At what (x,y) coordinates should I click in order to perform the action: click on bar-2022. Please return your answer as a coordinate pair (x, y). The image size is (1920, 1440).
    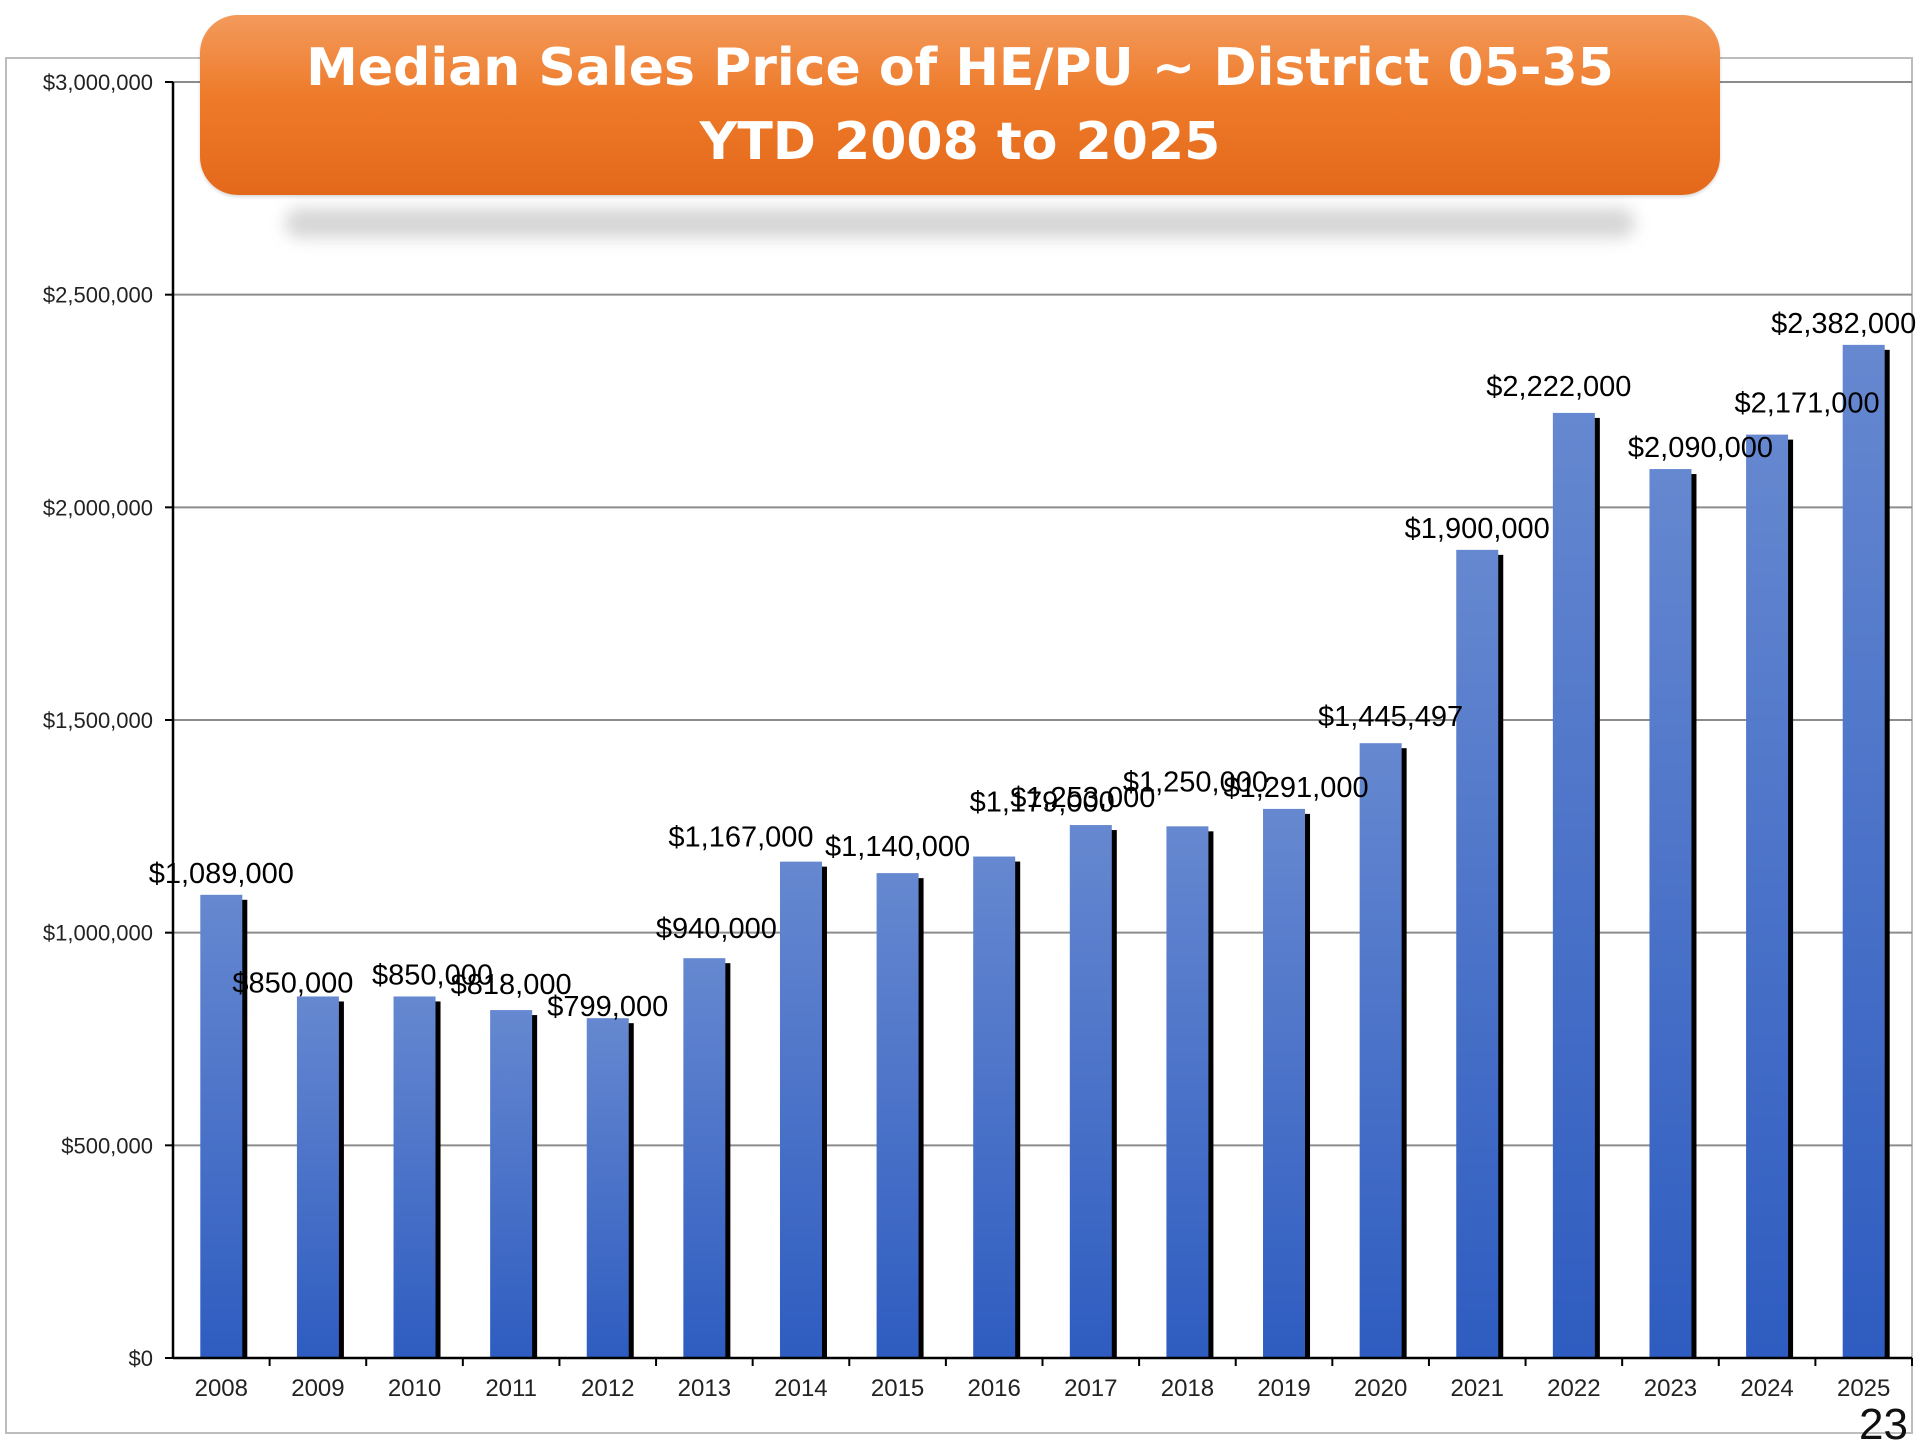
    Looking at the image, I should click on (1573, 885).